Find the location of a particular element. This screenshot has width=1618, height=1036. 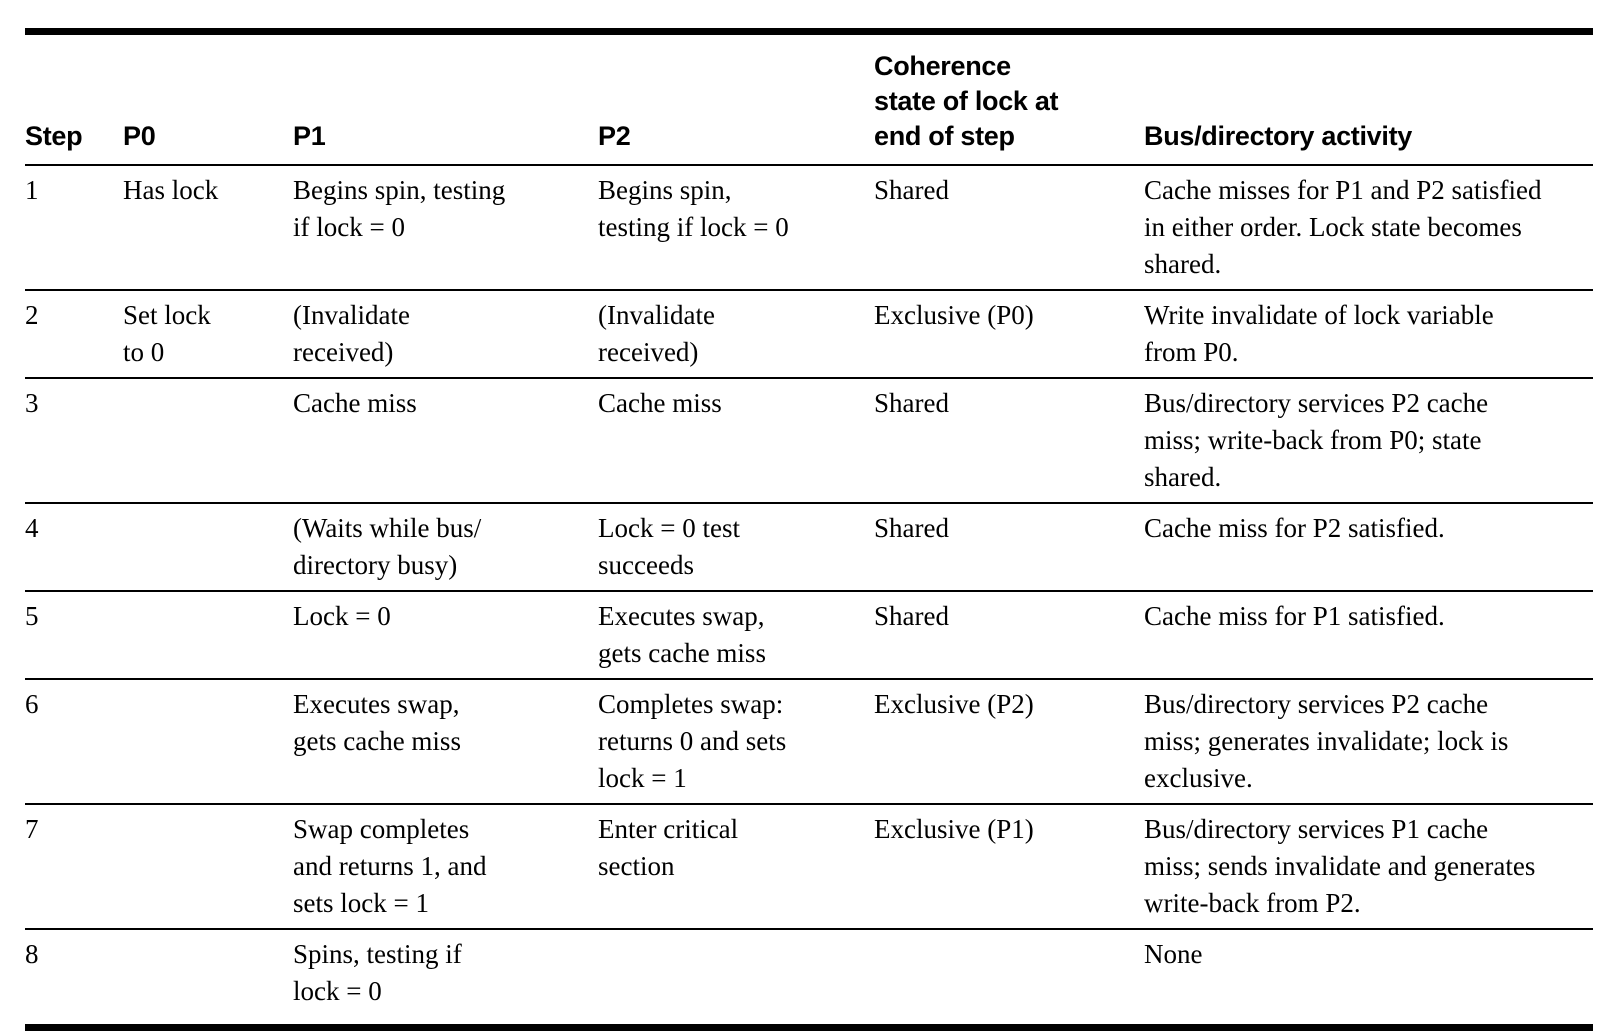

cell-coherence-state: Exclusive (P2) is located at coordinates (1009, 742).